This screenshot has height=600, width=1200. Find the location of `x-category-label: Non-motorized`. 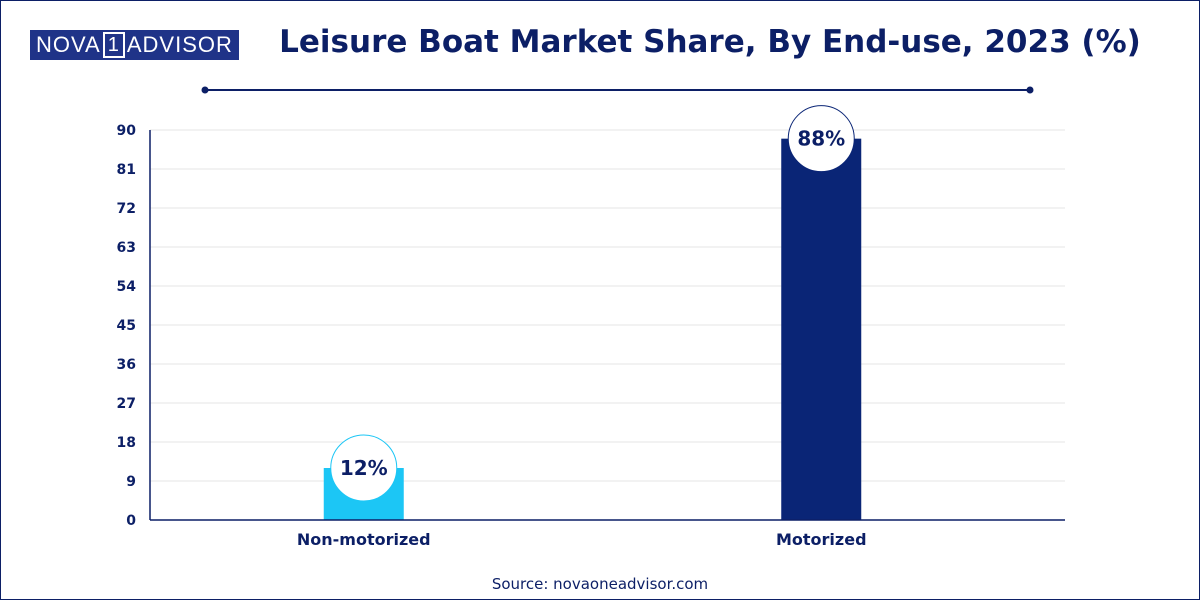

x-category-label: Non-motorized is located at coordinates (364, 539).